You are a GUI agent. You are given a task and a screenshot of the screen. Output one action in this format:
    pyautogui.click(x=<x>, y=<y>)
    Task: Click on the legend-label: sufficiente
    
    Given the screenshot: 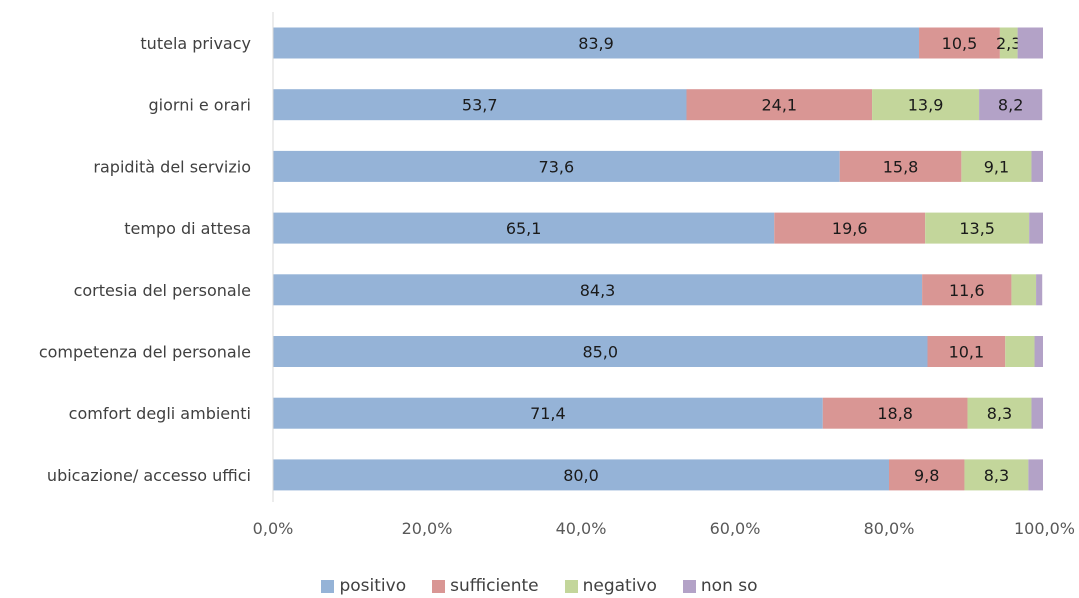 What is the action you would take?
    pyautogui.click(x=494, y=586)
    